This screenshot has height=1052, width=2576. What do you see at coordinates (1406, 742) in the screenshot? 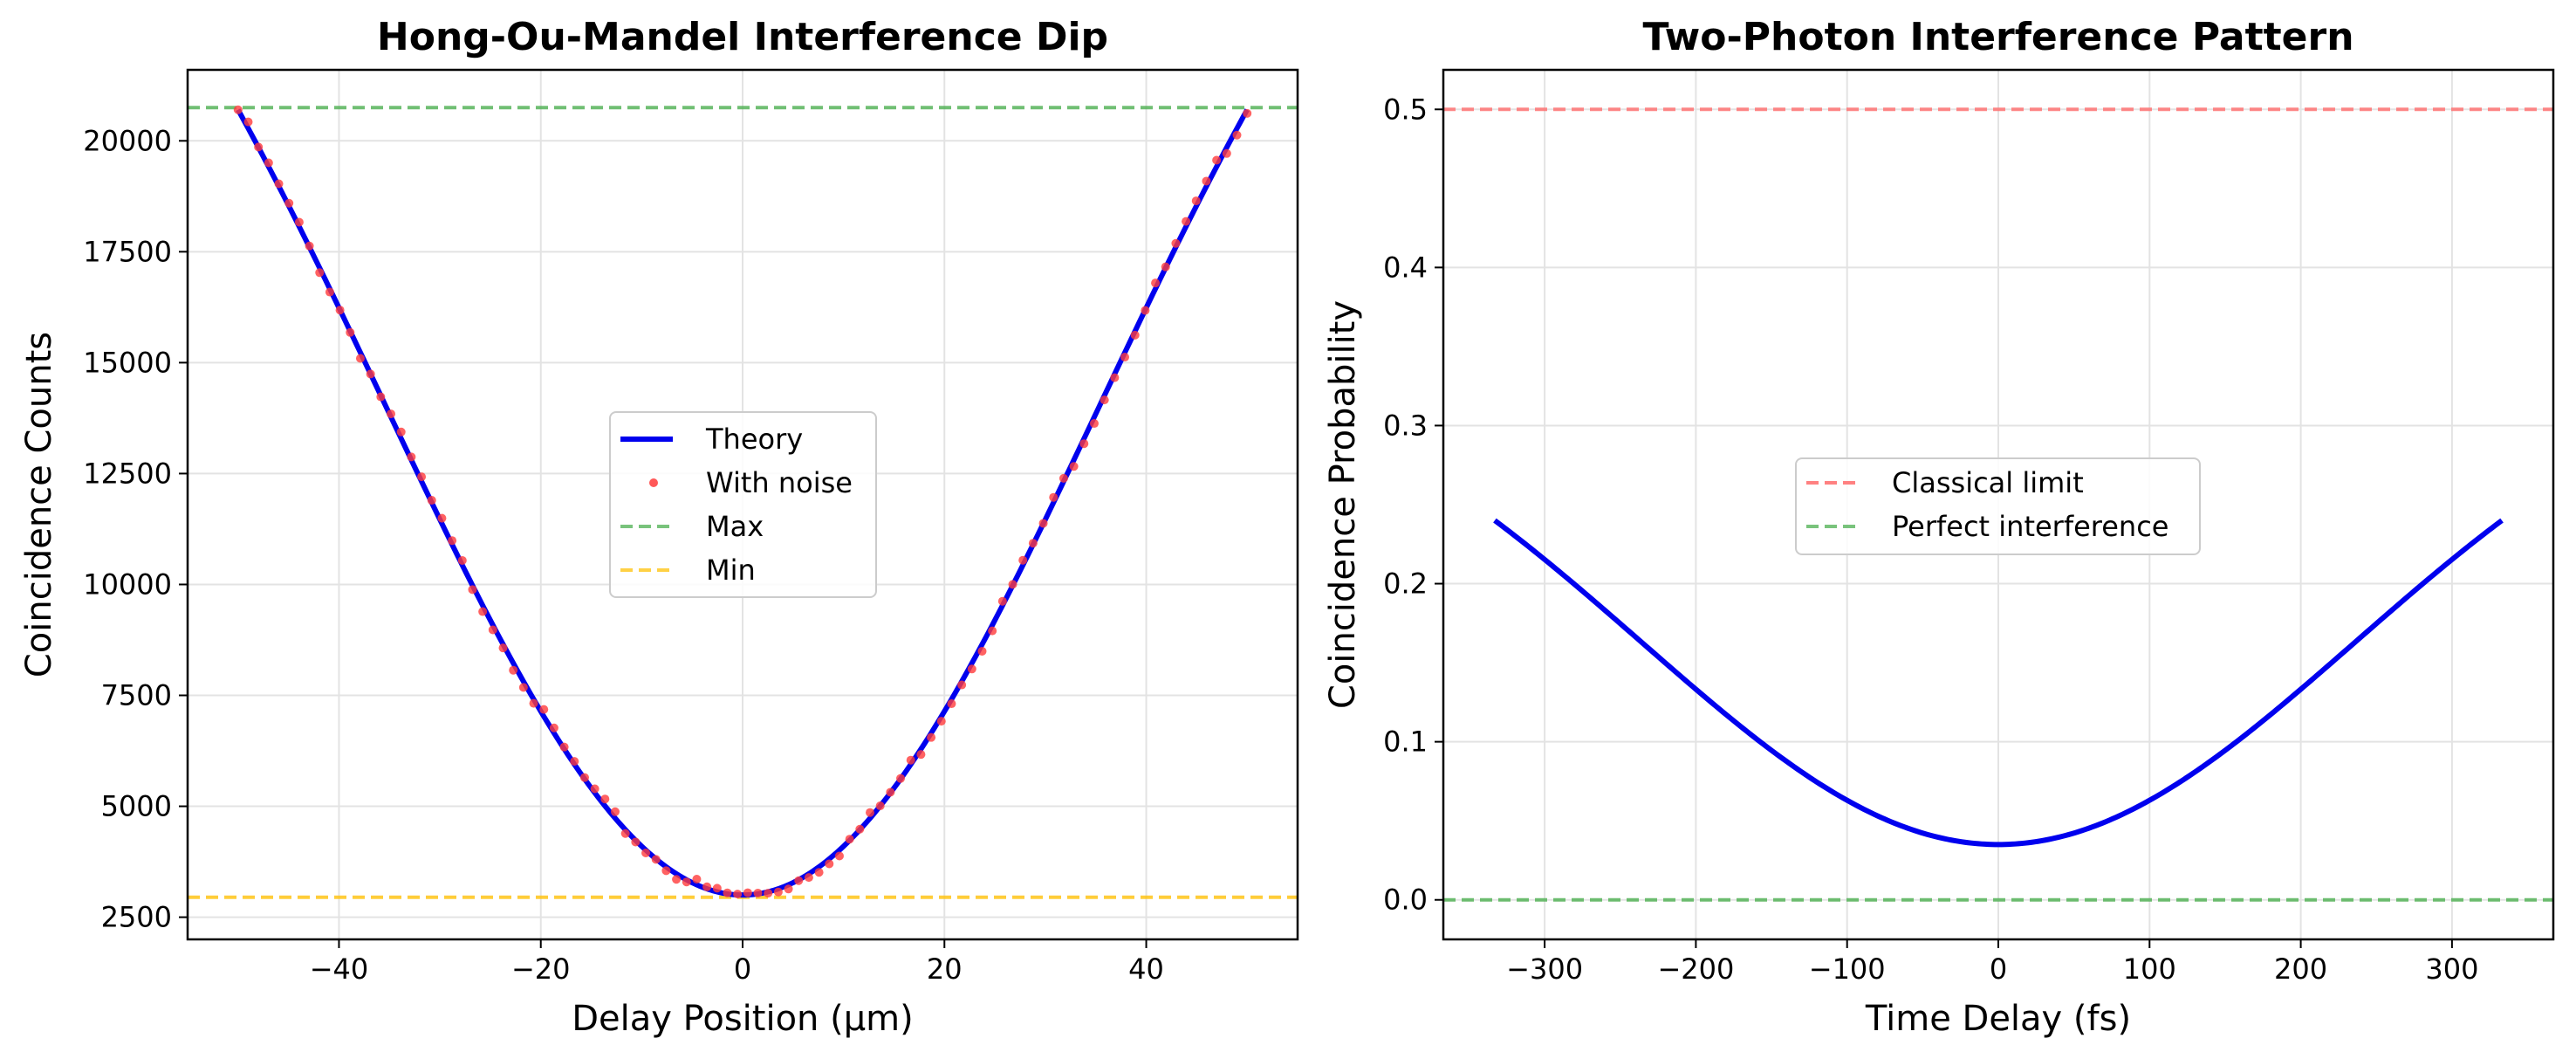
I see `r-y-tick-label: 0.1` at bounding box center [1406, 742].